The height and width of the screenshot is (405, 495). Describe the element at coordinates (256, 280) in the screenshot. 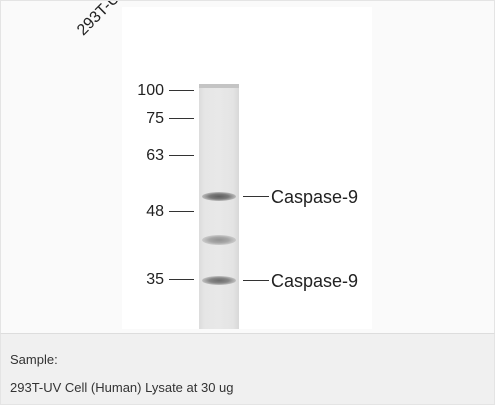

I see `callout-line-lower` at that location.